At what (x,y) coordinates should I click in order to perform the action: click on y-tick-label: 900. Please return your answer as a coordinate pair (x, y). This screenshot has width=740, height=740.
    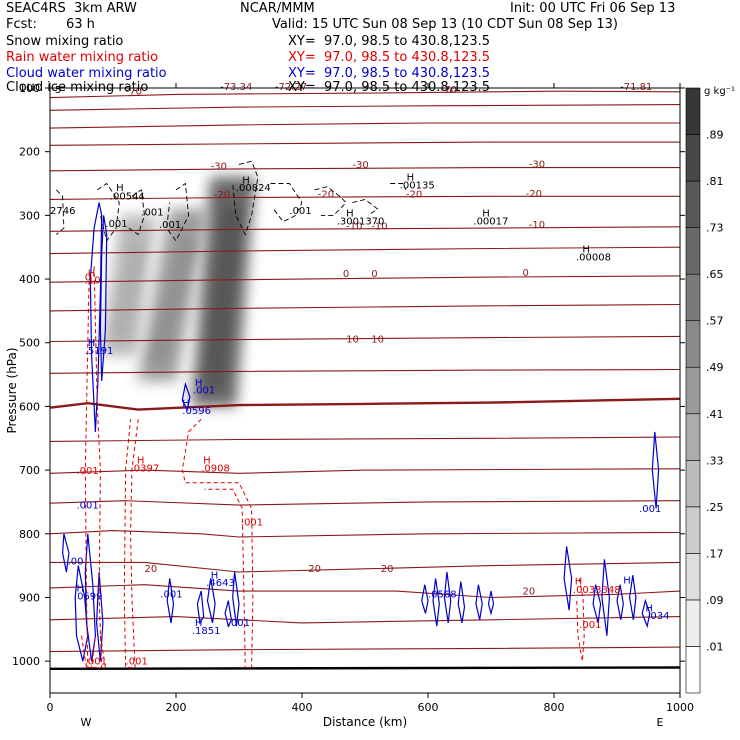
    Looking at the image, I should click on (29, 597).